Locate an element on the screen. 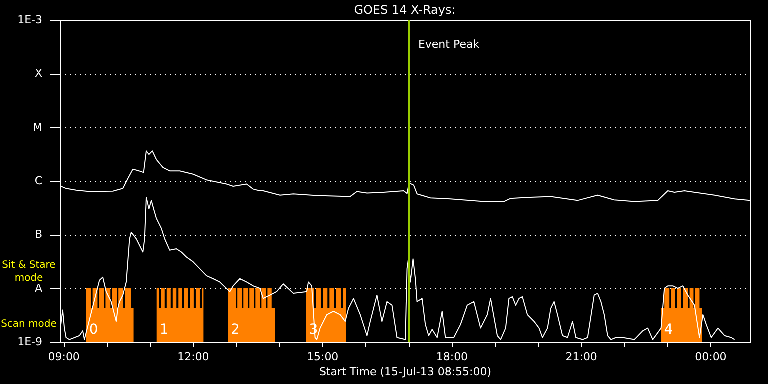 The image size is (768, 384). y-tick-label: M is located at coordinates (37, 127).